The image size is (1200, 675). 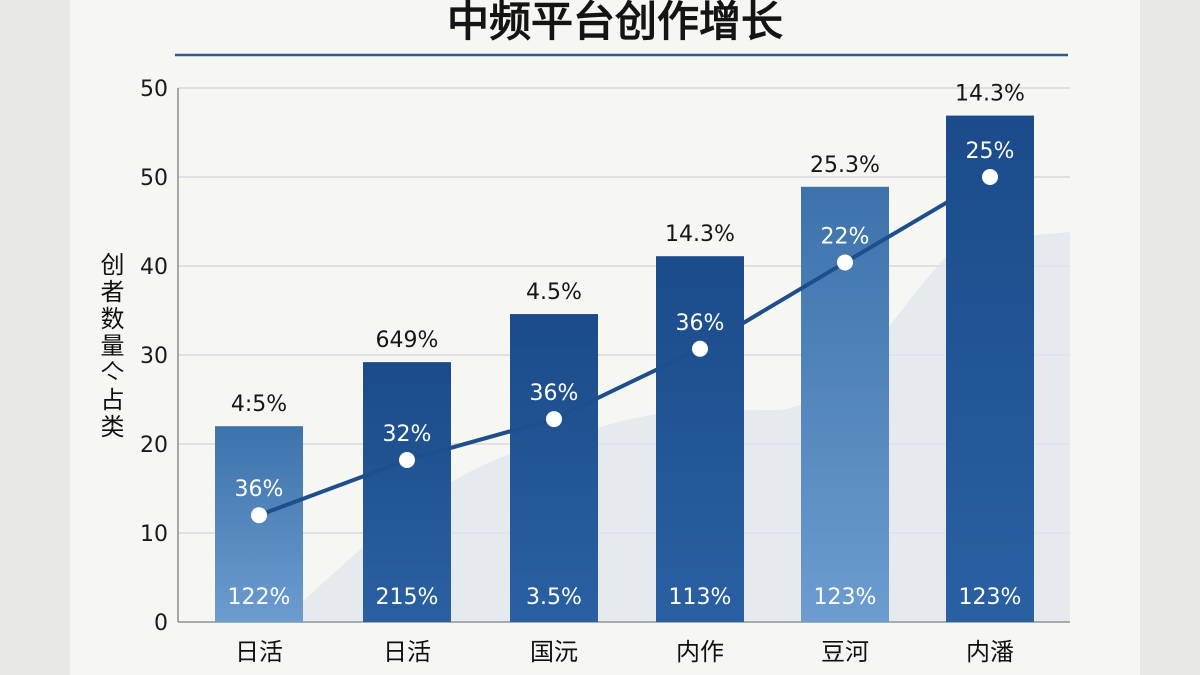 I want to click on x-category-label: 内潘, so click(x=990, y=652).